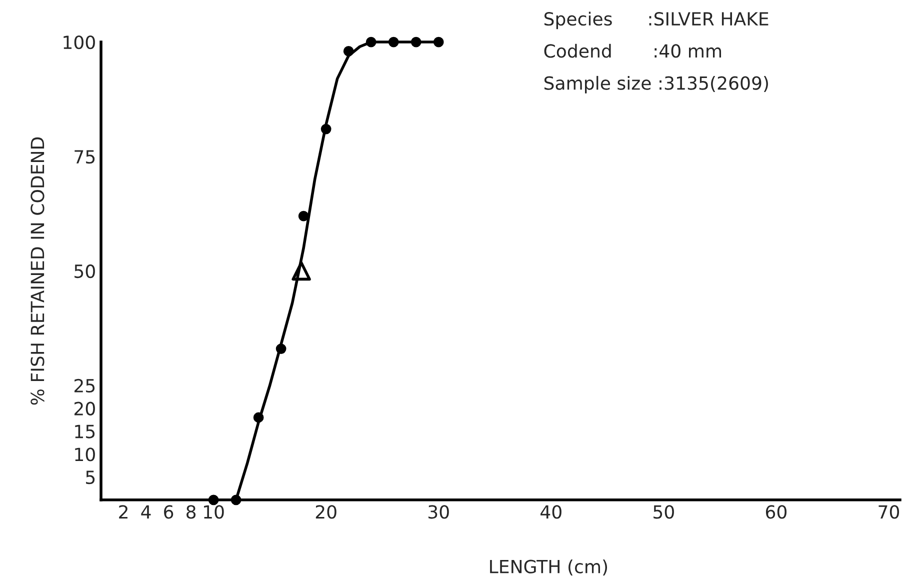 Image resolution: width=910 pixels, height=584 pixels. What do you see at coordinates (84, 385) in the screenshot?
I see `y-tick-label: 25` at bounding box center [84, 385].